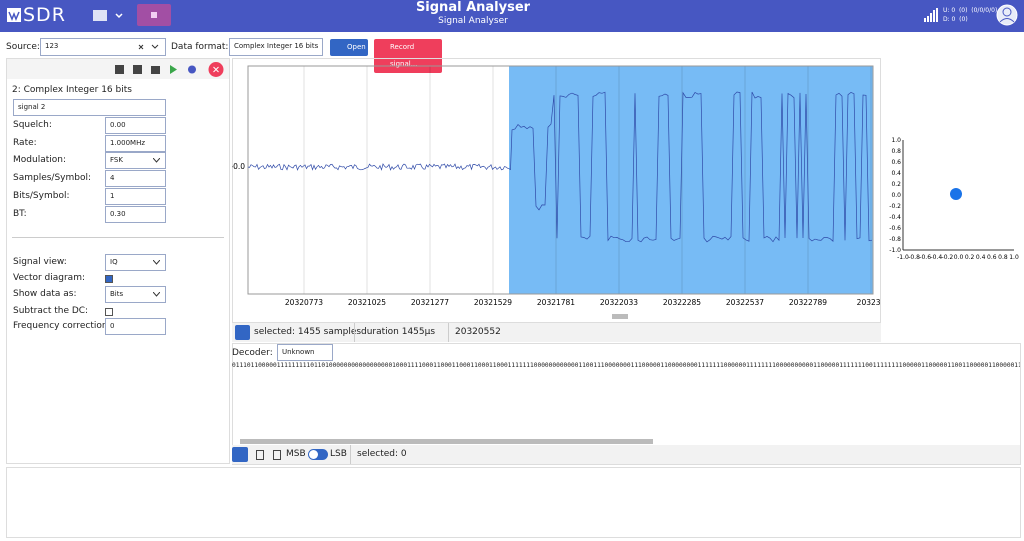 This screenshot has height=541, width=1024. Describe the element at coordinates (473, 21) in the screenshot. I see `subtitle: Signal Analyser` at that location.